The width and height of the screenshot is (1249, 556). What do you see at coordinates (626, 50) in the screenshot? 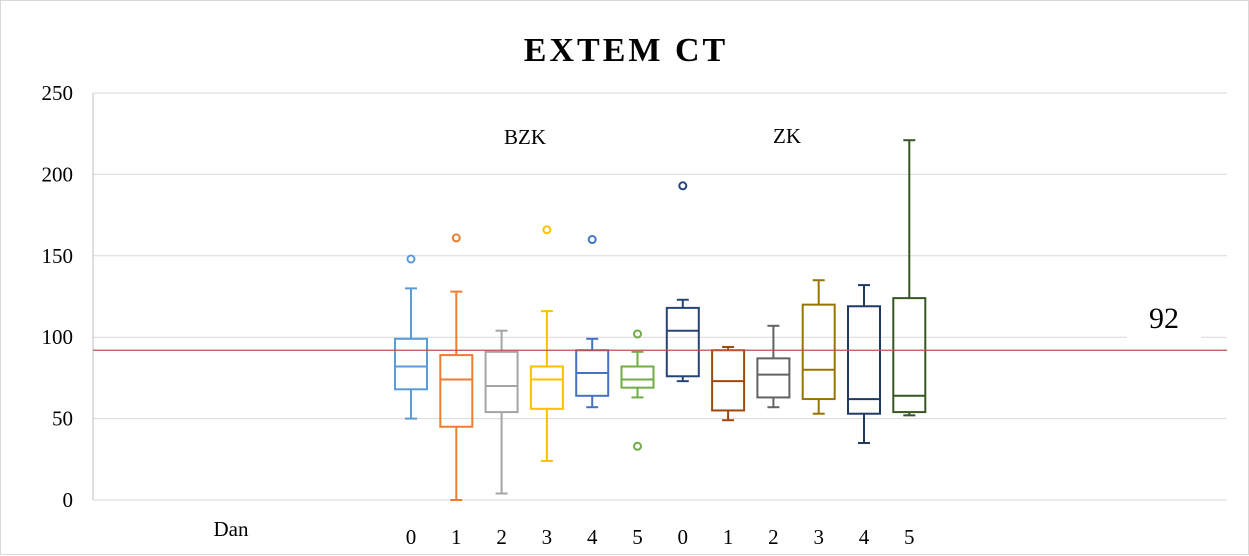
I see `chart-title: EXTEM CT` at bounding box center [626, 50].